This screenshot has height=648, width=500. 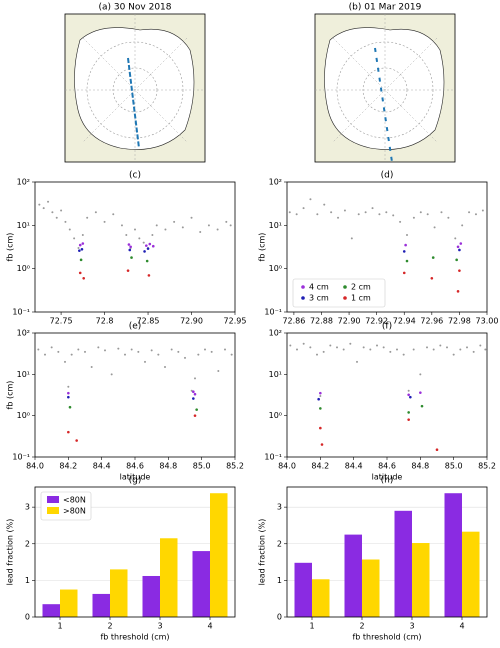 What do you see at coordinates (275, 182) in the screenshot?
I see `y-tick-label: 10²` at bounding box center [275, 182].